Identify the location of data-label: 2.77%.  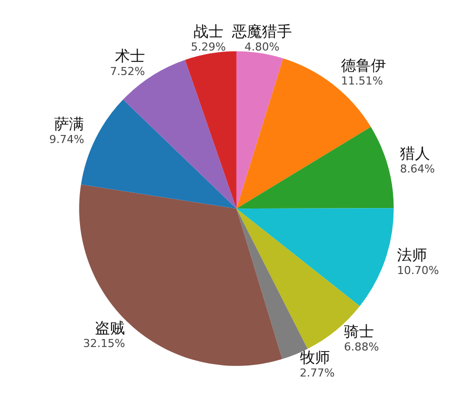
(317, 373).